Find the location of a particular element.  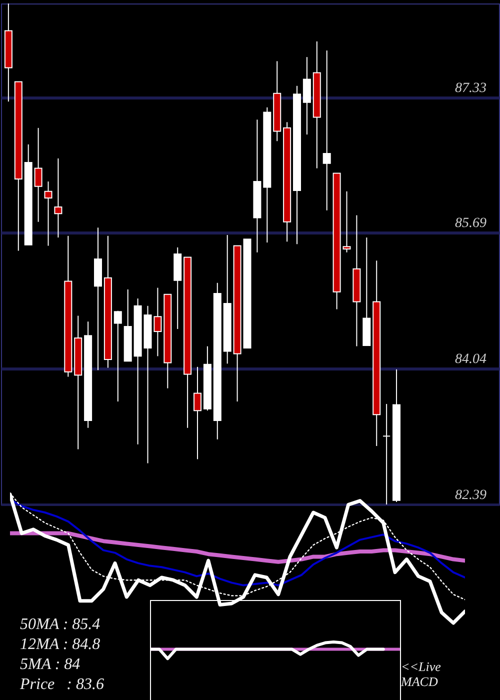

text: <<Live MACD is located at coordinates (421, 674).